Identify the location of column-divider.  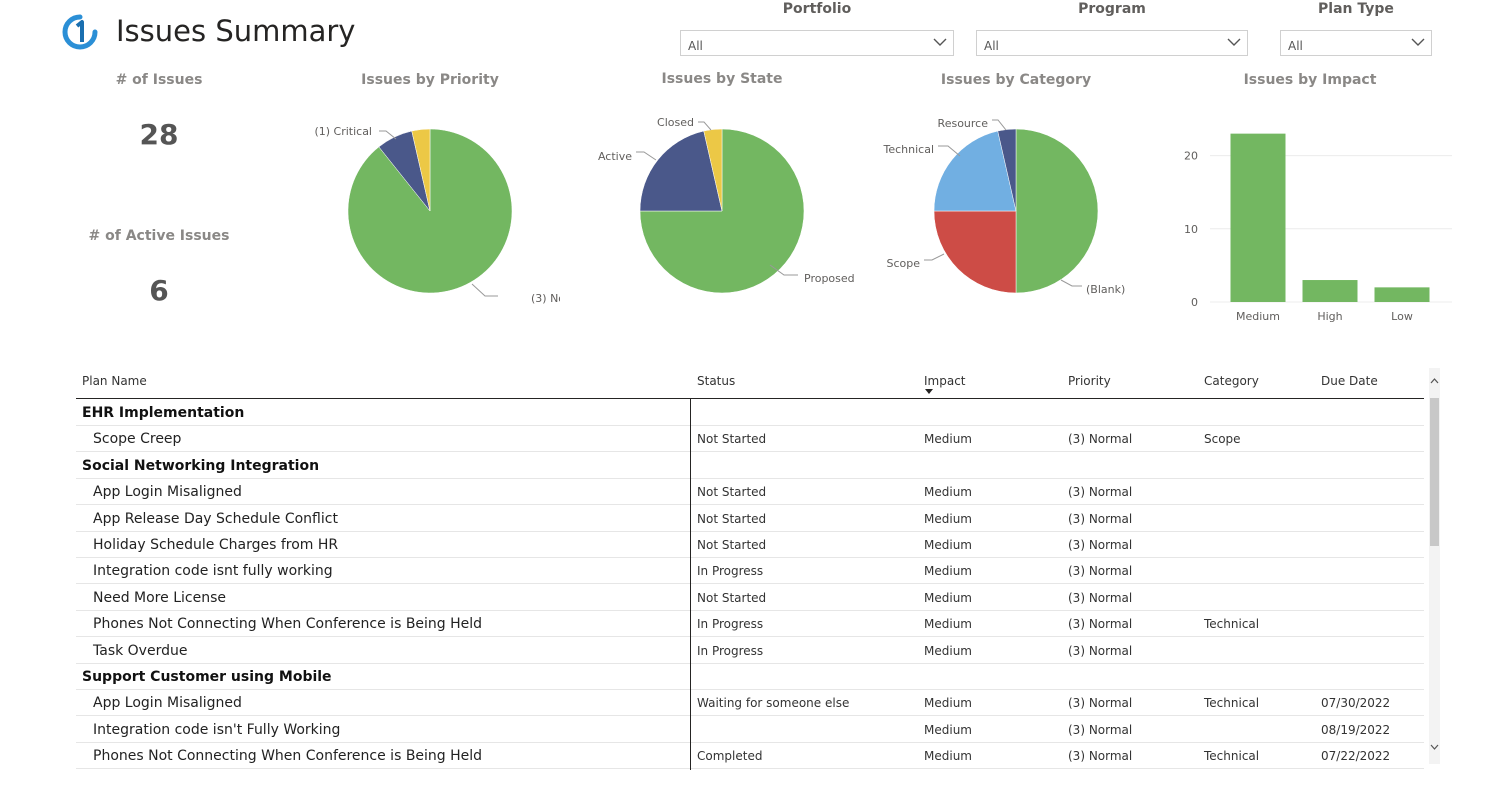
(690, 584).